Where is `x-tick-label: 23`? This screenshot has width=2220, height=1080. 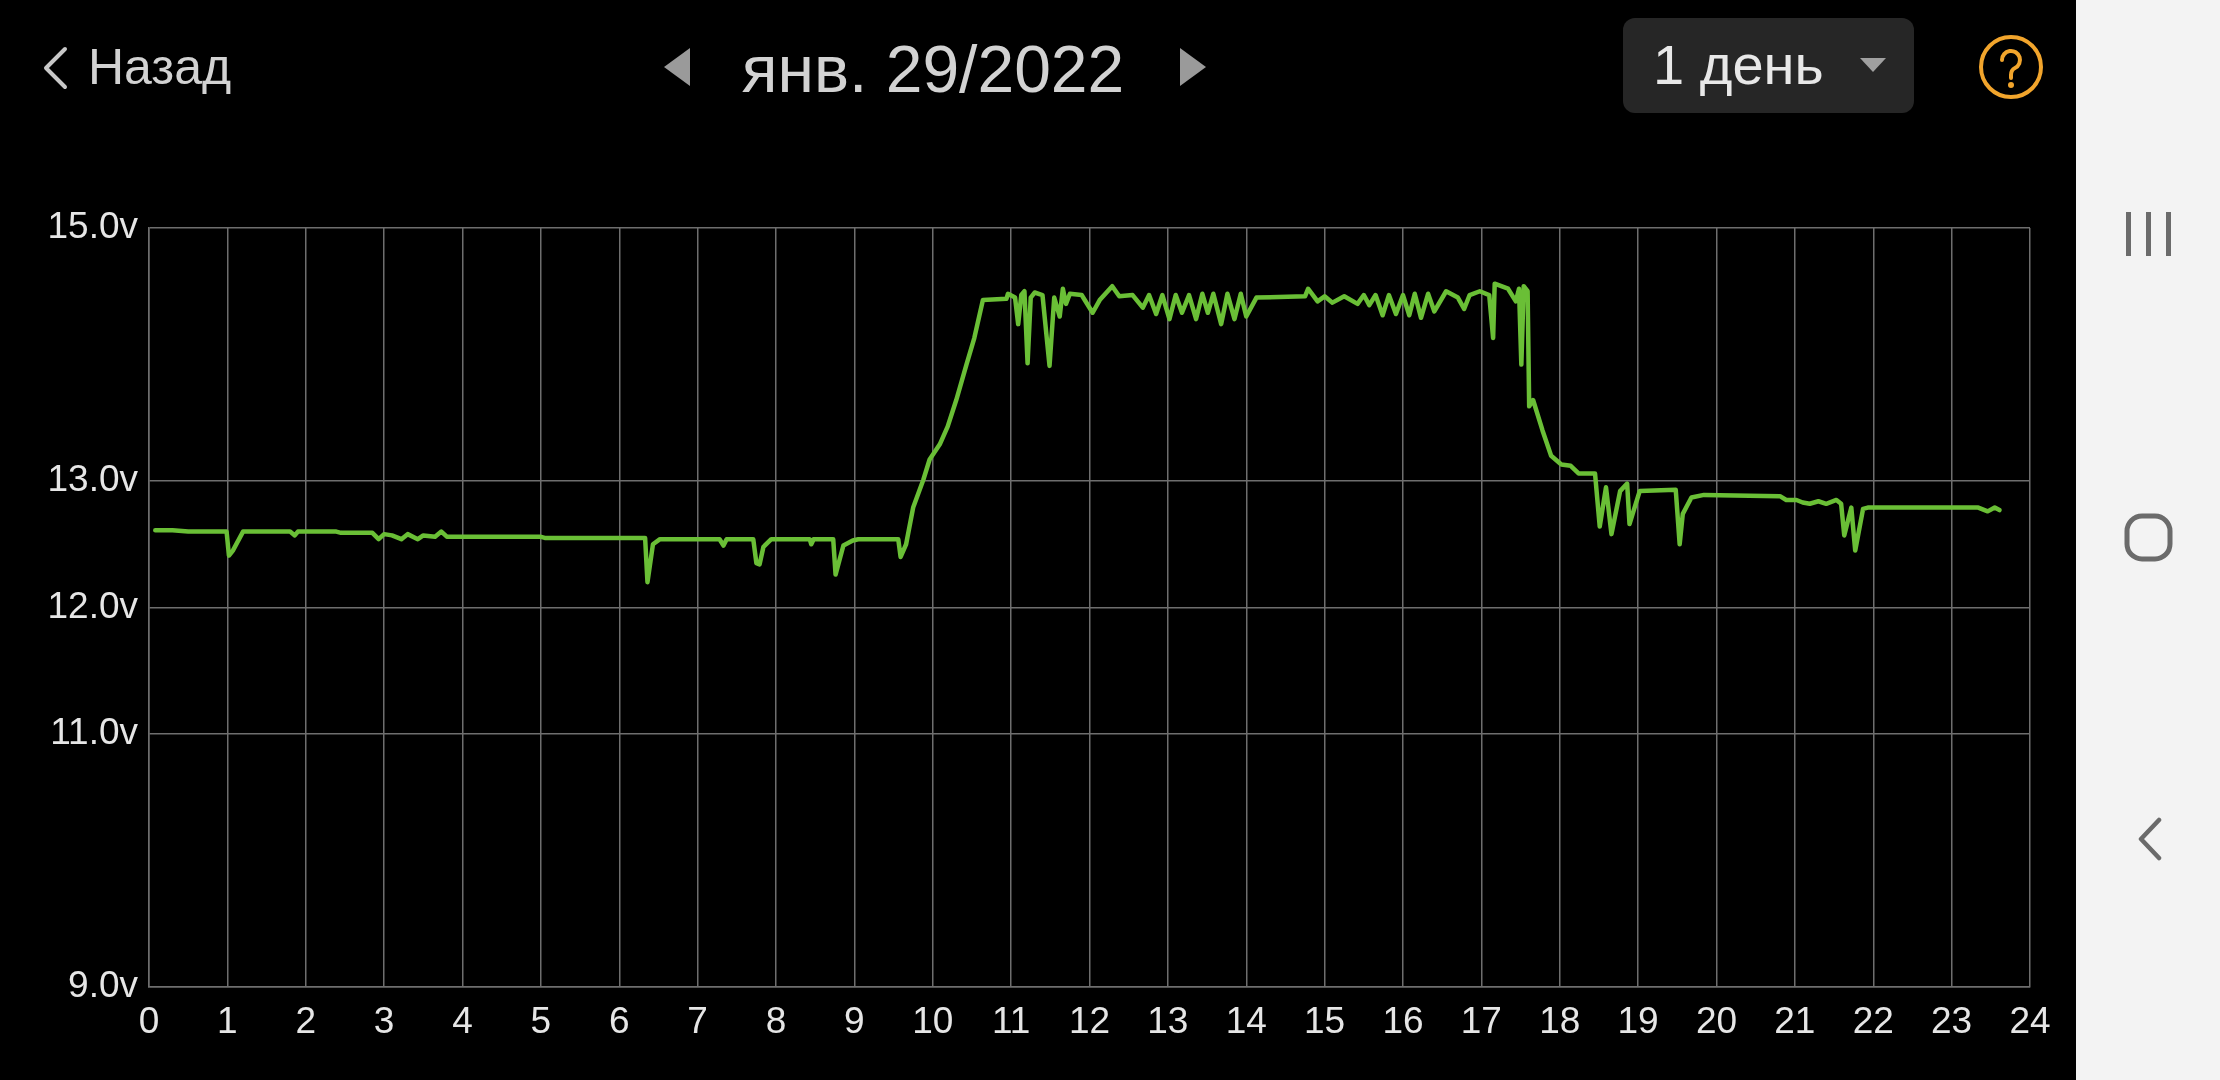
x-tick-label: 23 is located at coordinates (1952, 1021).